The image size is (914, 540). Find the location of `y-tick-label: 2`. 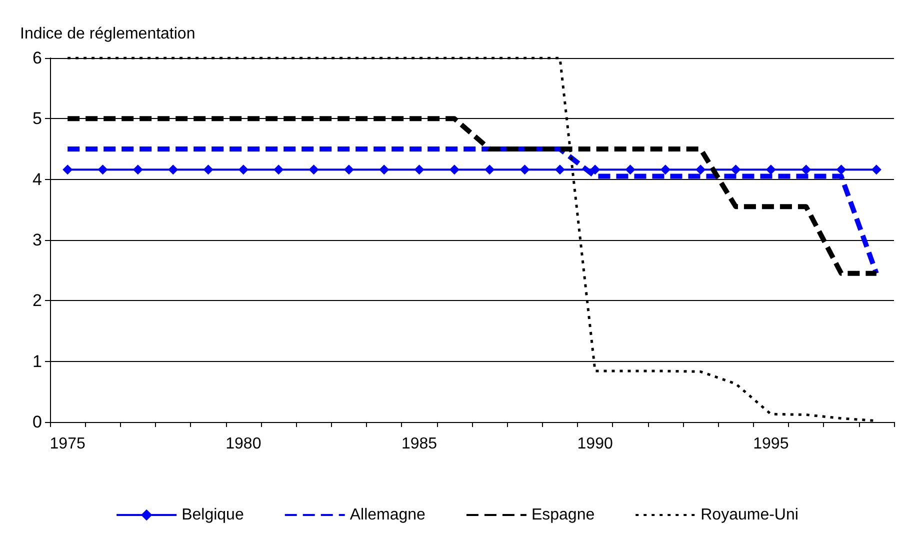

y-tick-label: 2 is located at coordinates (37, 300).